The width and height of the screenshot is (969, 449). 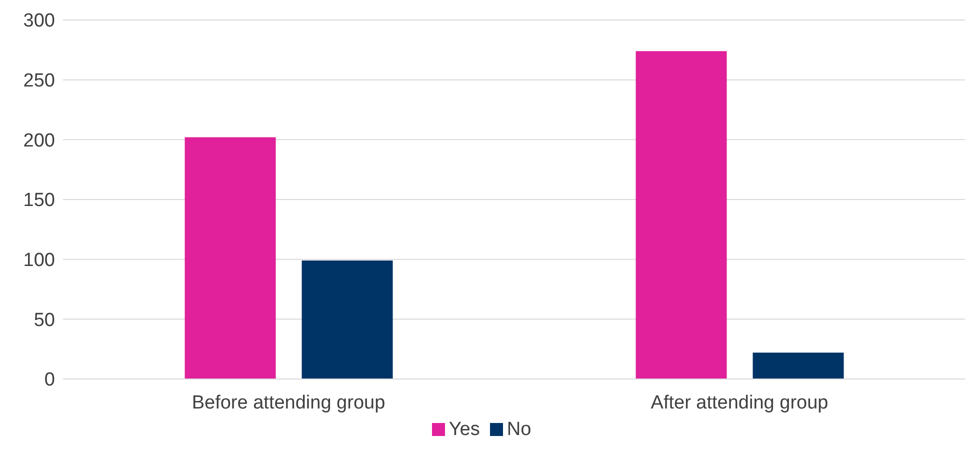 I want to click on x-tick-label: After attending group, so click(x=739, y=403).